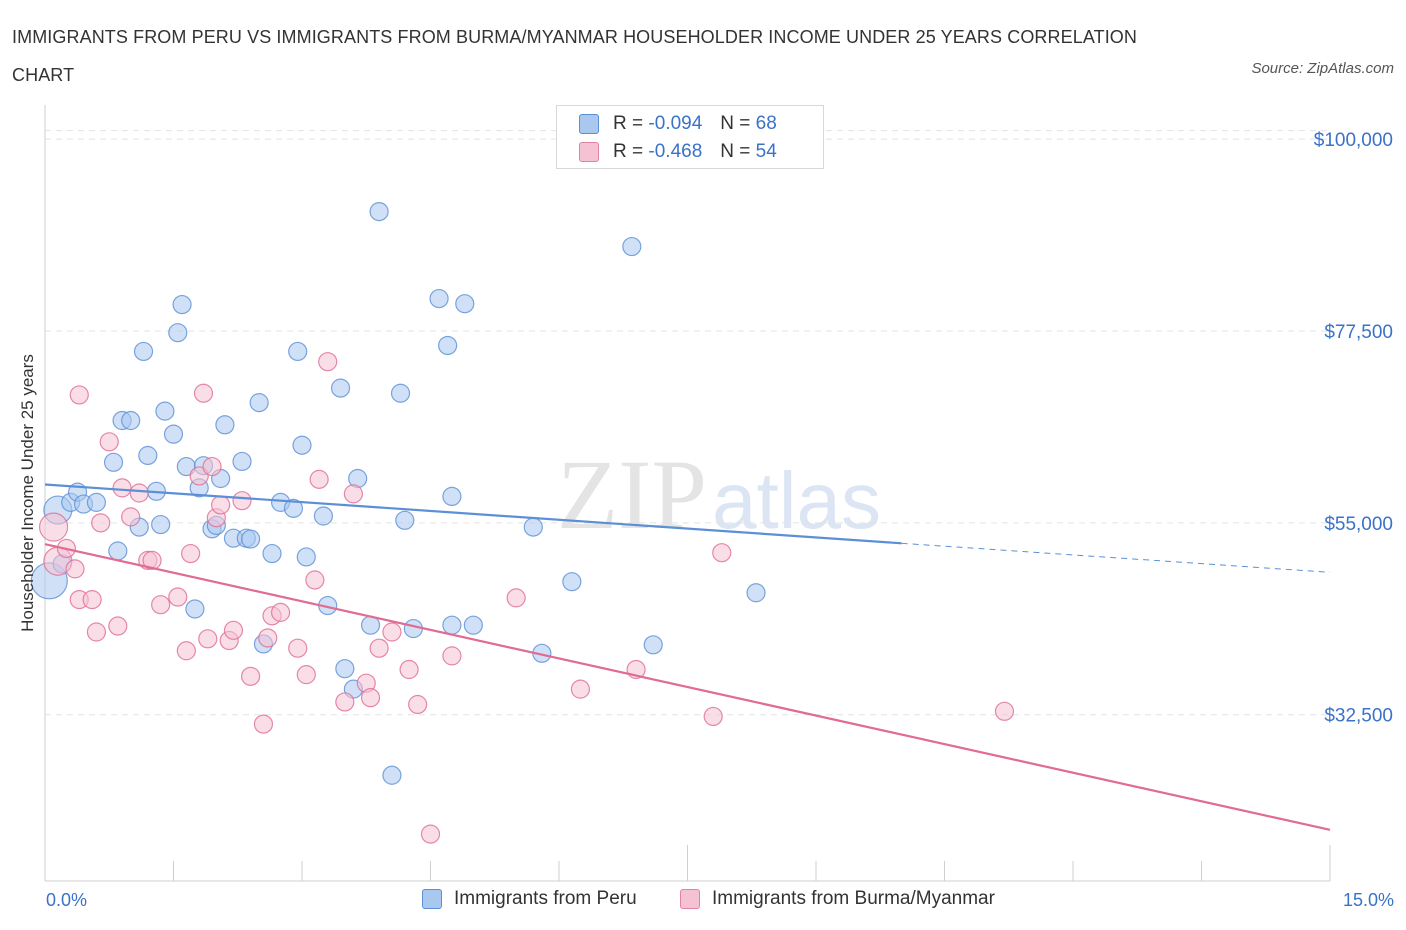 This screenshot has height=930, width=1406. What do you see at coordinates (1358, 524) in the screenshot?
I see `y-tick-label: $55,000` at bounding box center [1358, 524].